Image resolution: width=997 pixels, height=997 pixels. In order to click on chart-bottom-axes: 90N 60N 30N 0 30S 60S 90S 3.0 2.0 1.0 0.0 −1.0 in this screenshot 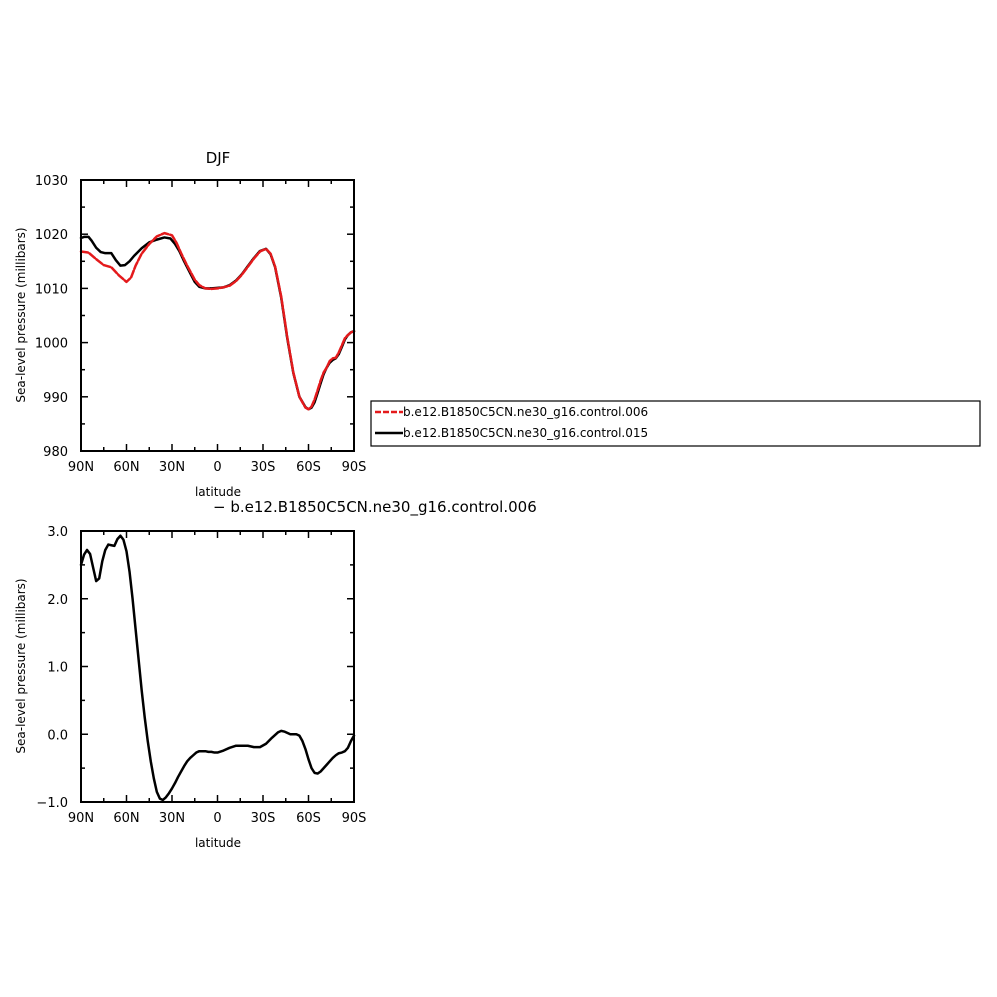, I will do `click(201, 675)`.